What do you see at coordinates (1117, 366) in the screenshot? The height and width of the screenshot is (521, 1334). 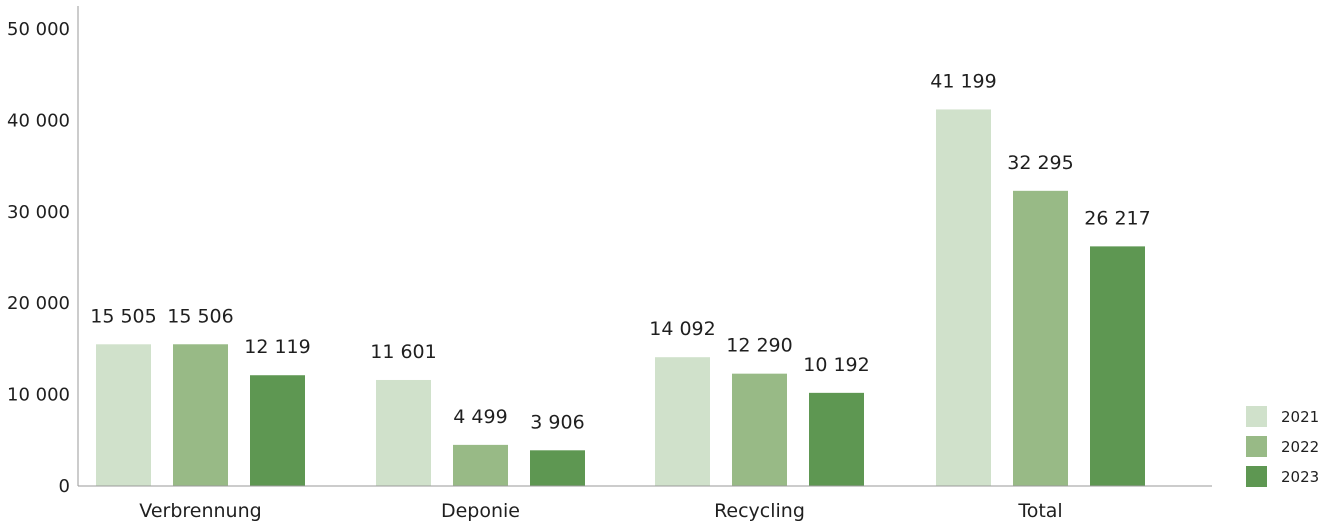 I see `bar-total-2023` at bounding box center [1117, 366].